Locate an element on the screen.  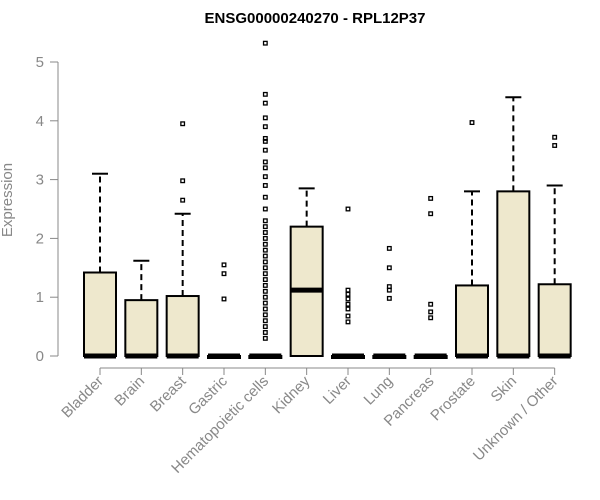
x-tick-label: Brain is located at coordinates (129, 391).